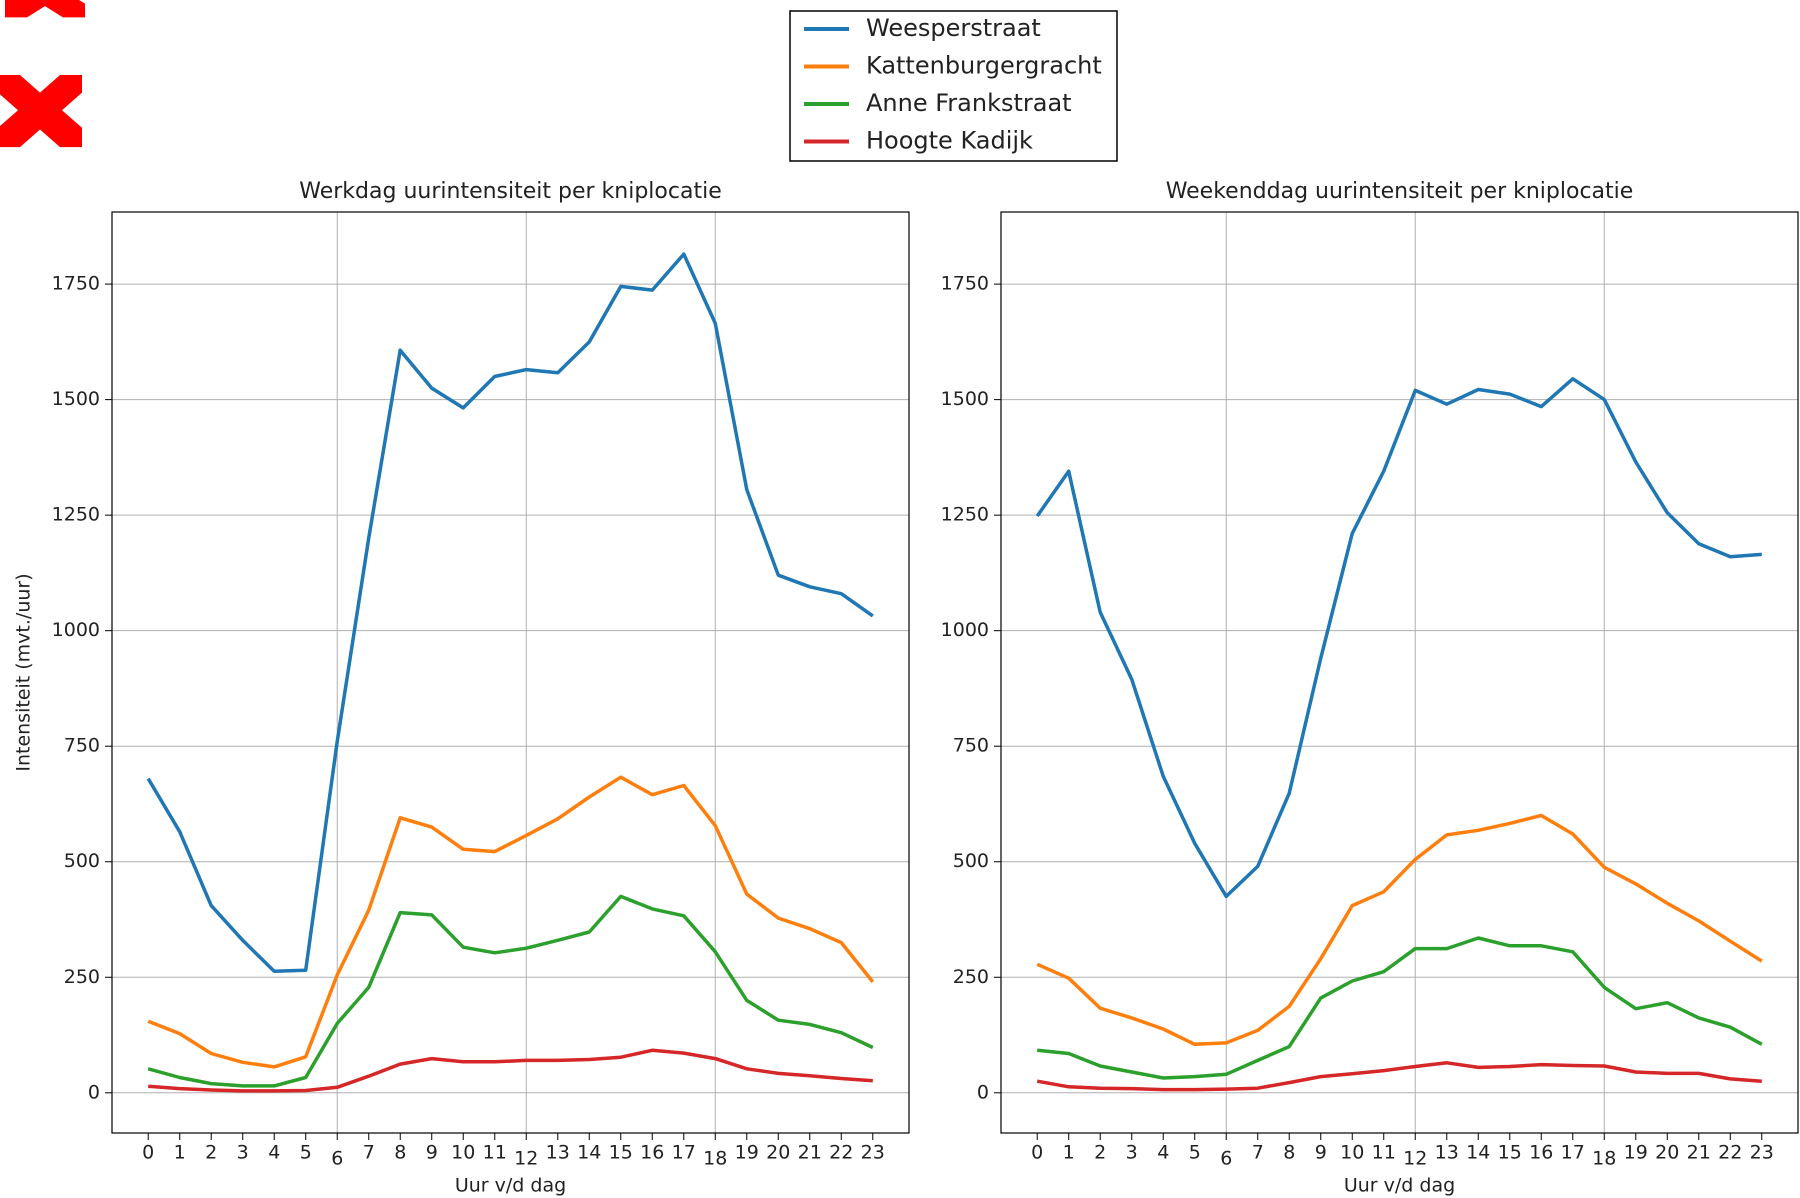 This screenshot has height=1198, width=1800. What do you see at coordinates (969, 103) in the screenshot?
I see `legend-label: Anne Frankstraat` at bounding box center [969, 103].